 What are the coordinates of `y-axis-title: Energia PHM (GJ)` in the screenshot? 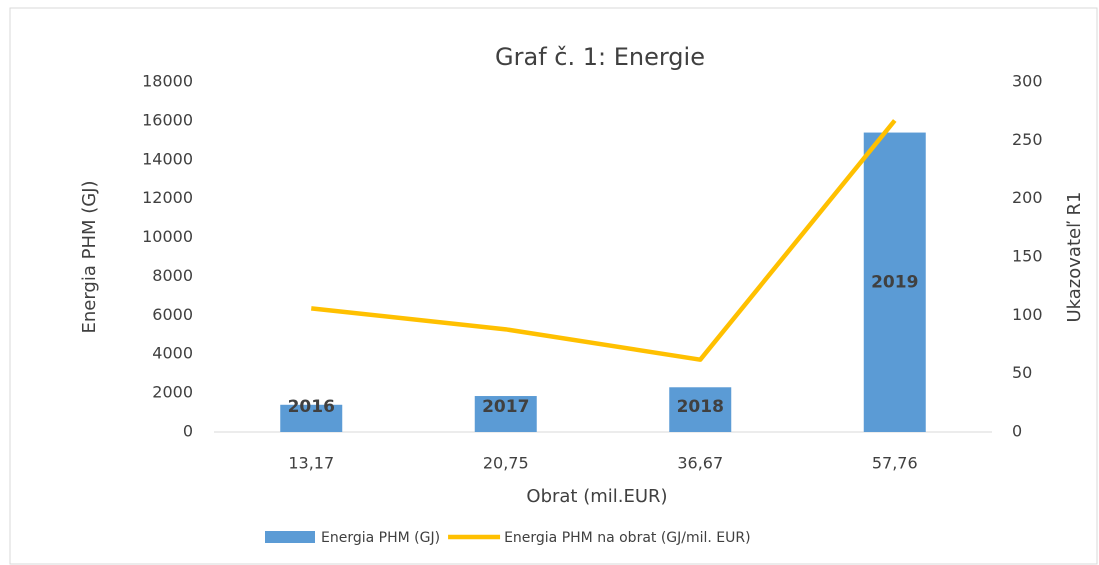 It's located at (89, 256).